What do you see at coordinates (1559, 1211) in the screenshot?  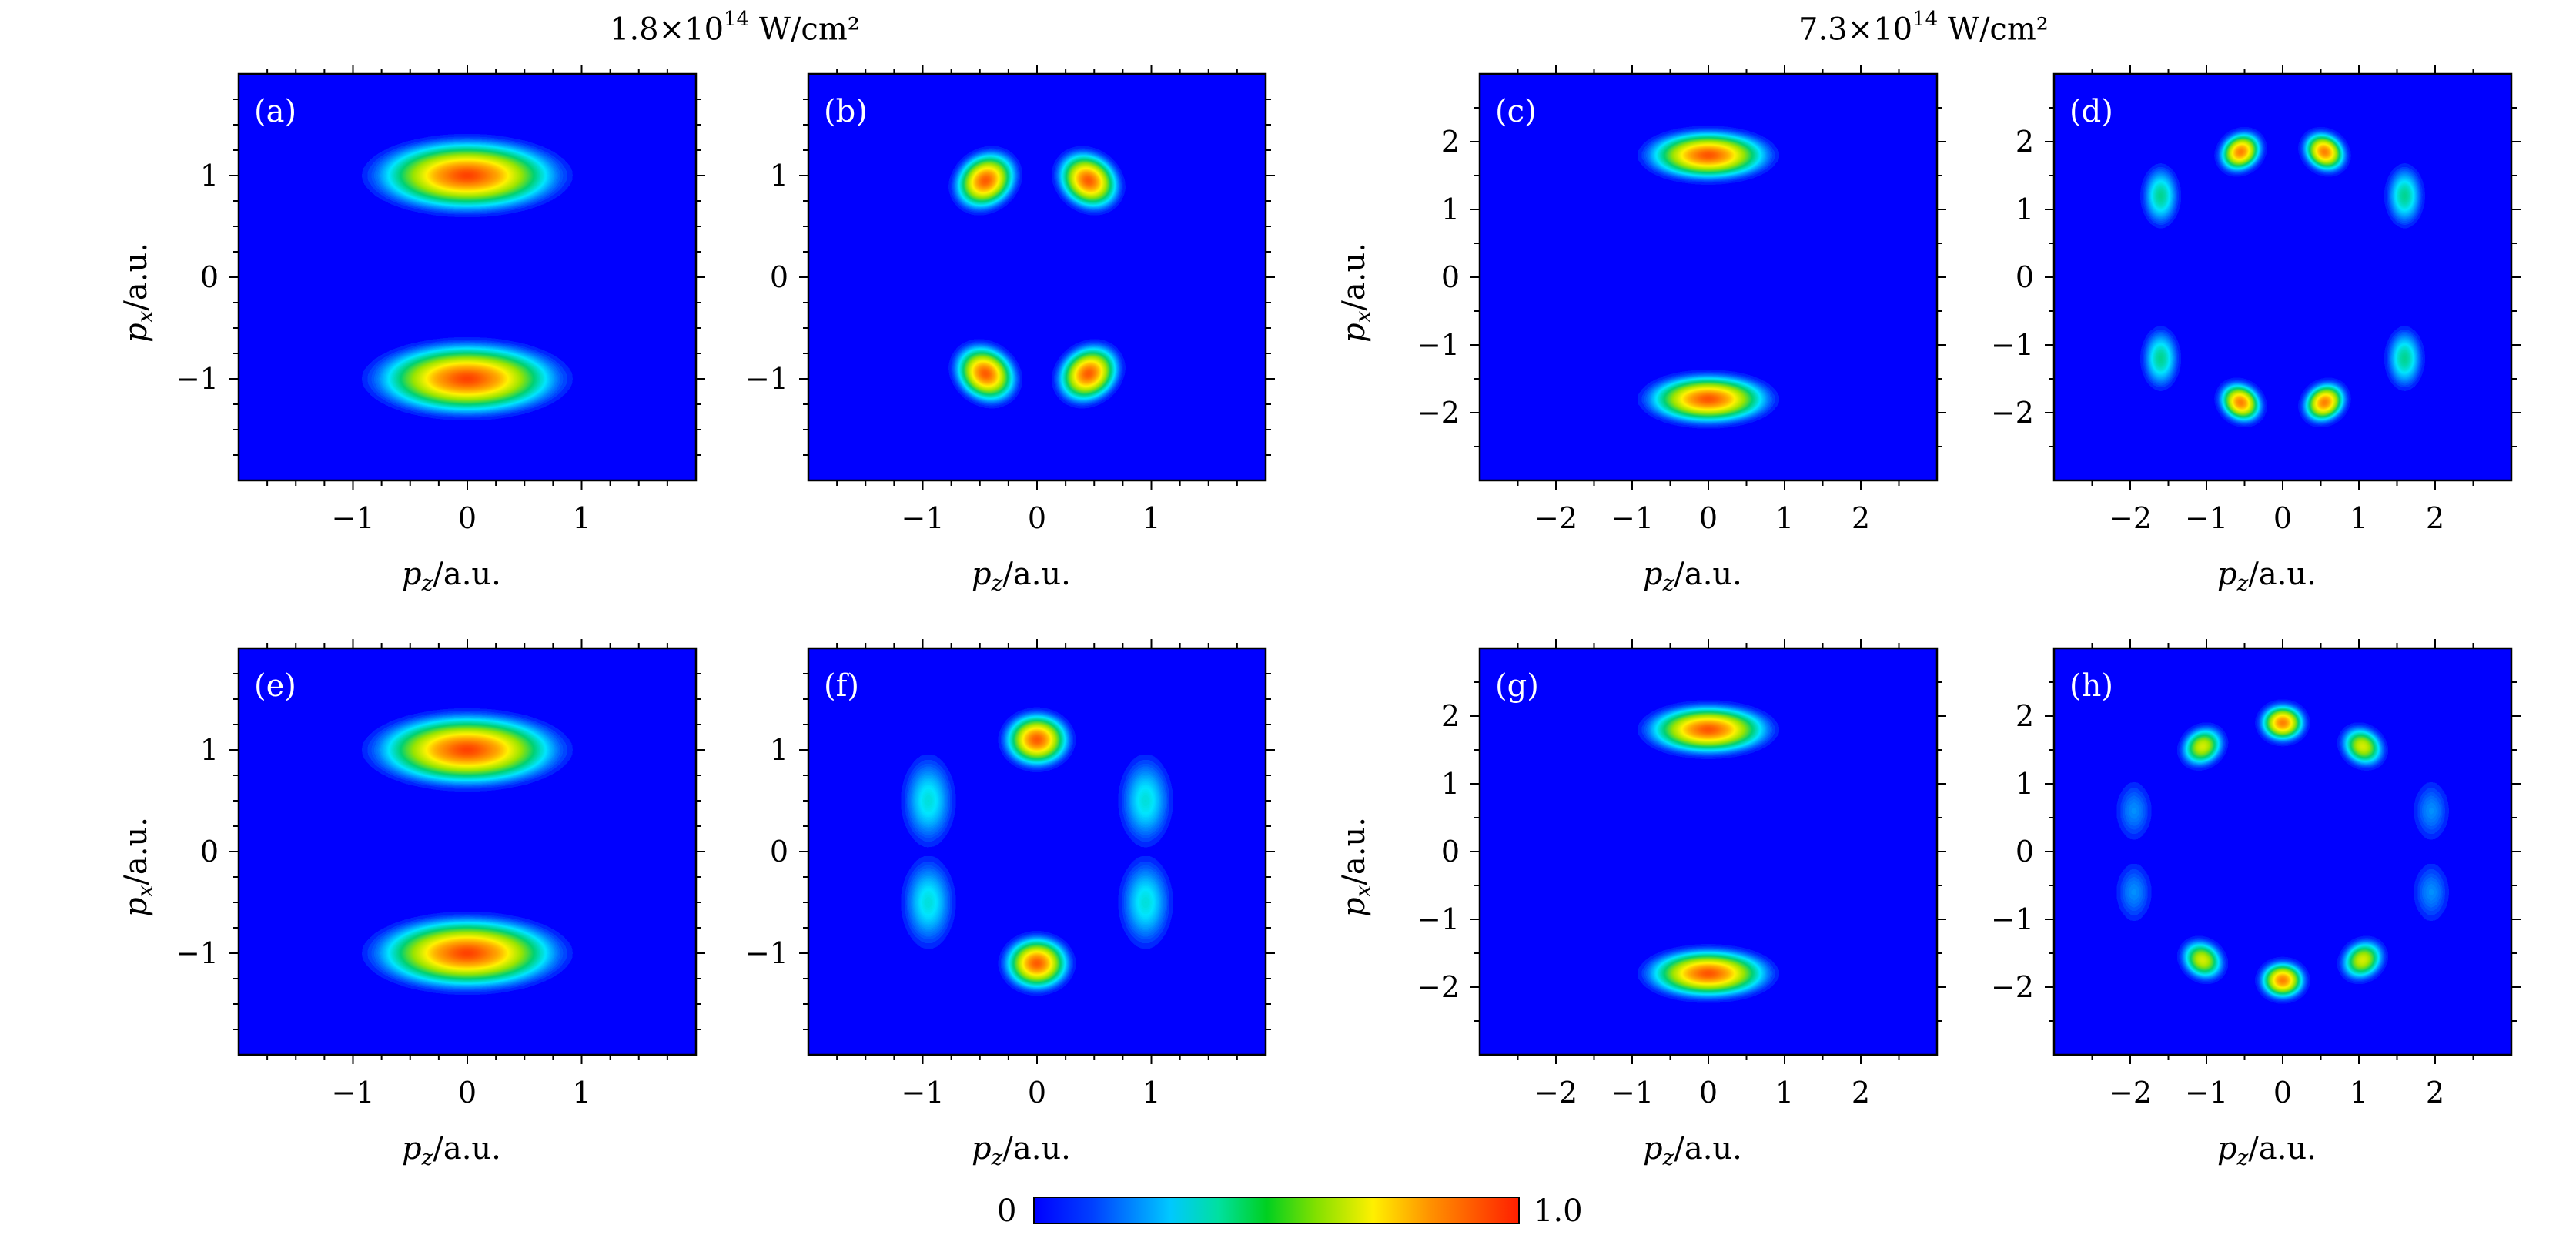 I see `colorbar-max-label: 1.0` at bounding box center [1559, 1211].